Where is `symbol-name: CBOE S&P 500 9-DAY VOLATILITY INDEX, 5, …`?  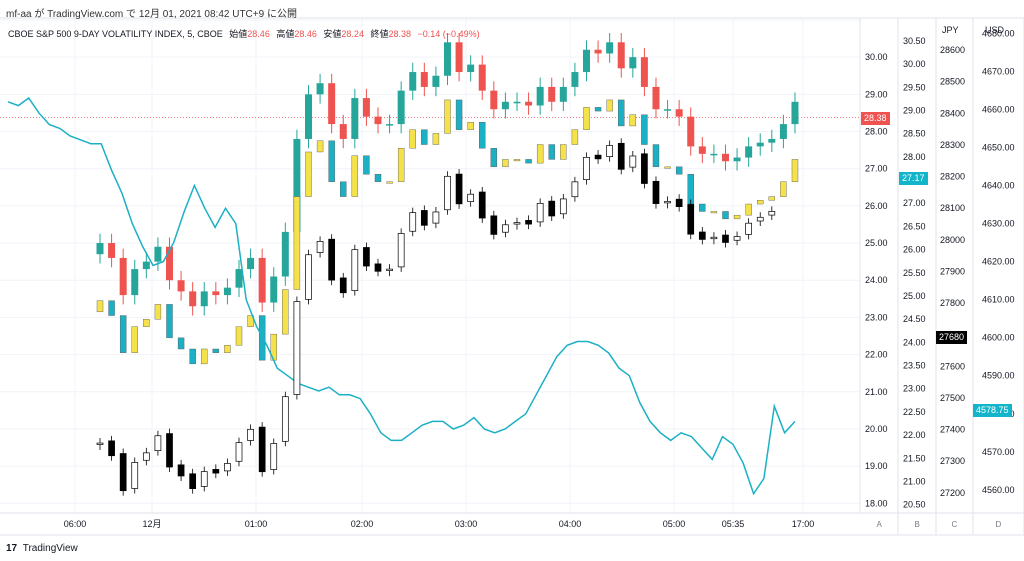
symbol-name: CBOE S&P 500 9-DAY VOLATILITY INDEX, 5, … is located at coordinates (115, 34).